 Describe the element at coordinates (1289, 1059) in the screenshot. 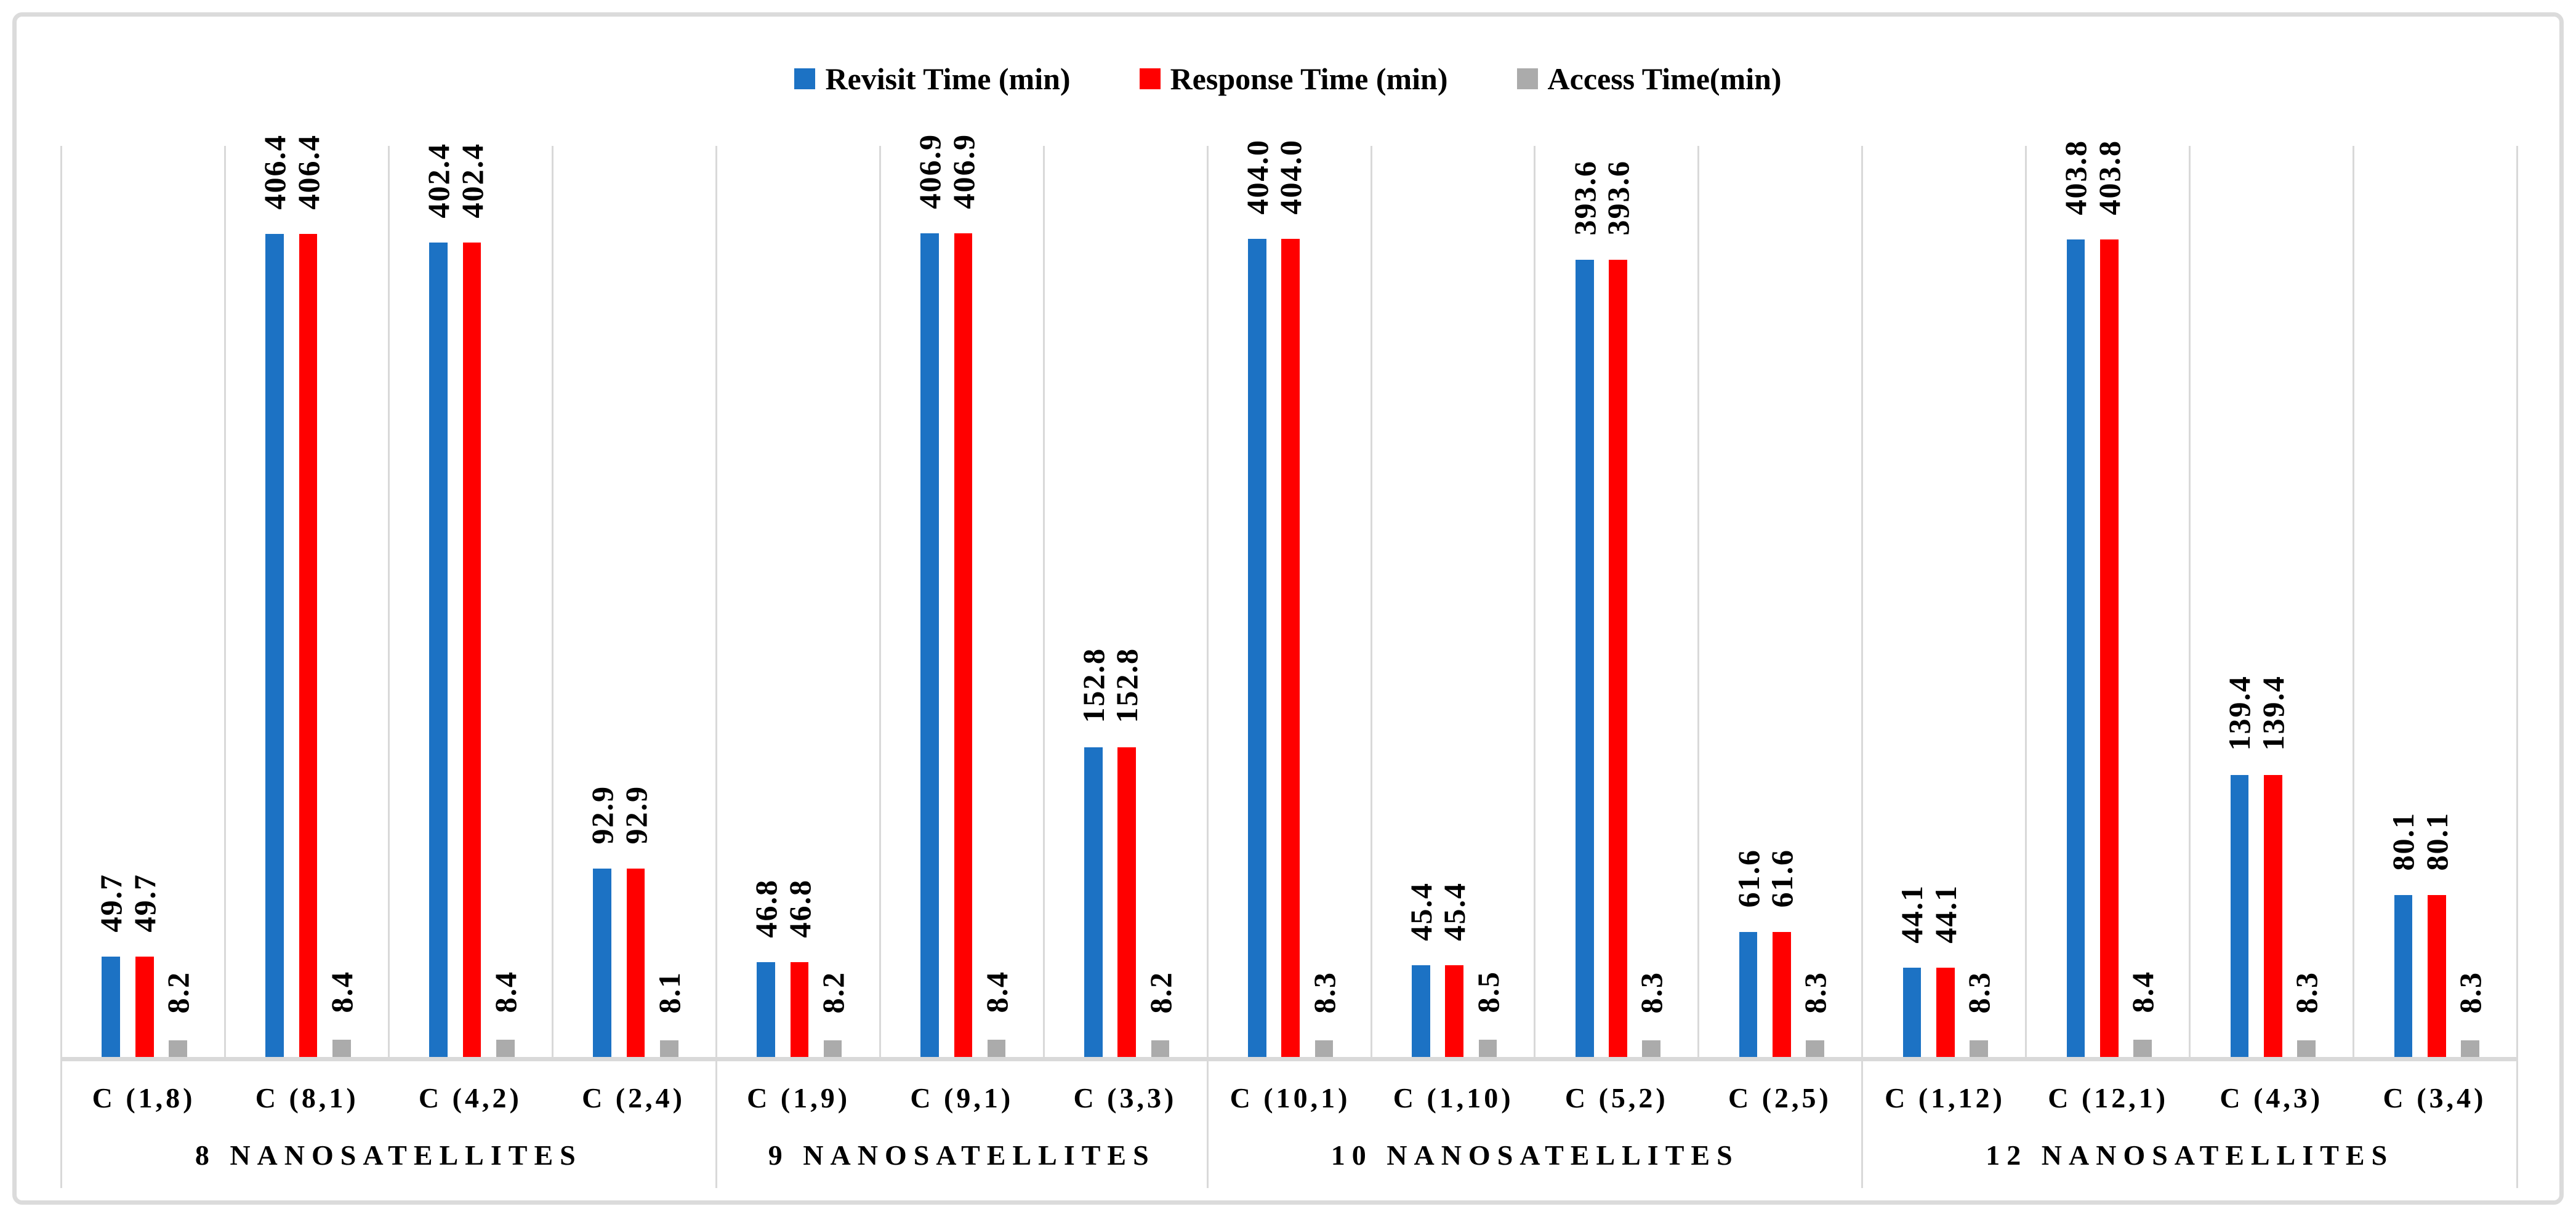

I see `x-axis-line` at that location.